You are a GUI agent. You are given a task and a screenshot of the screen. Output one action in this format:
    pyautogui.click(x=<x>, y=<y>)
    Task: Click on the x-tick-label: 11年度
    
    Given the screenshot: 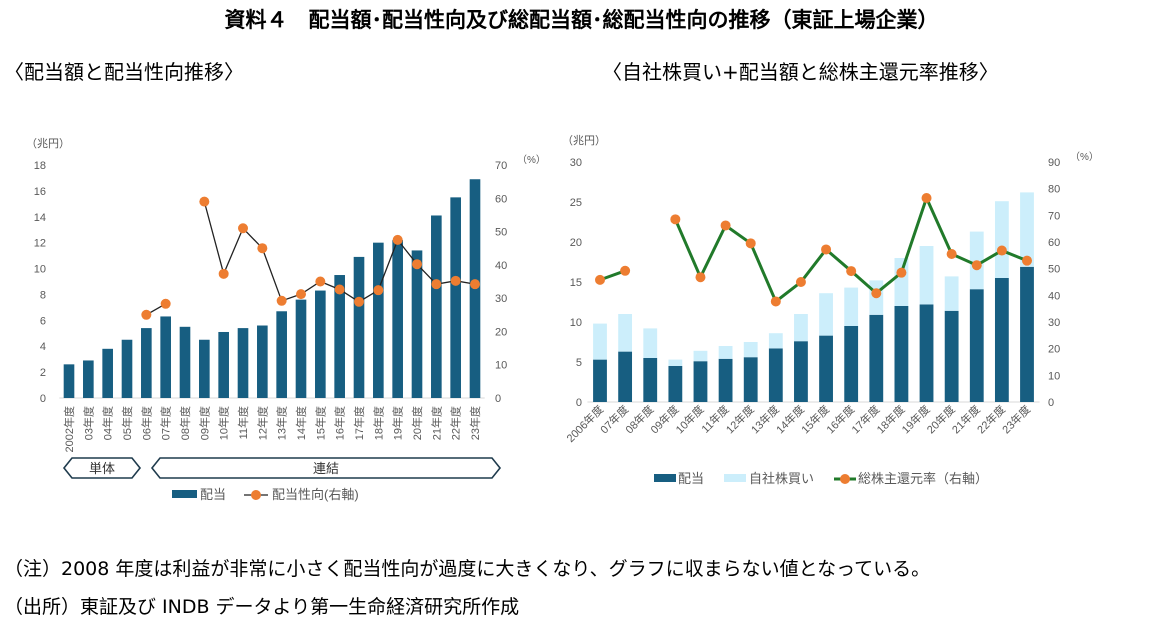 What is the action you would take?
    pyautogui.click(x=243, y=422)
    